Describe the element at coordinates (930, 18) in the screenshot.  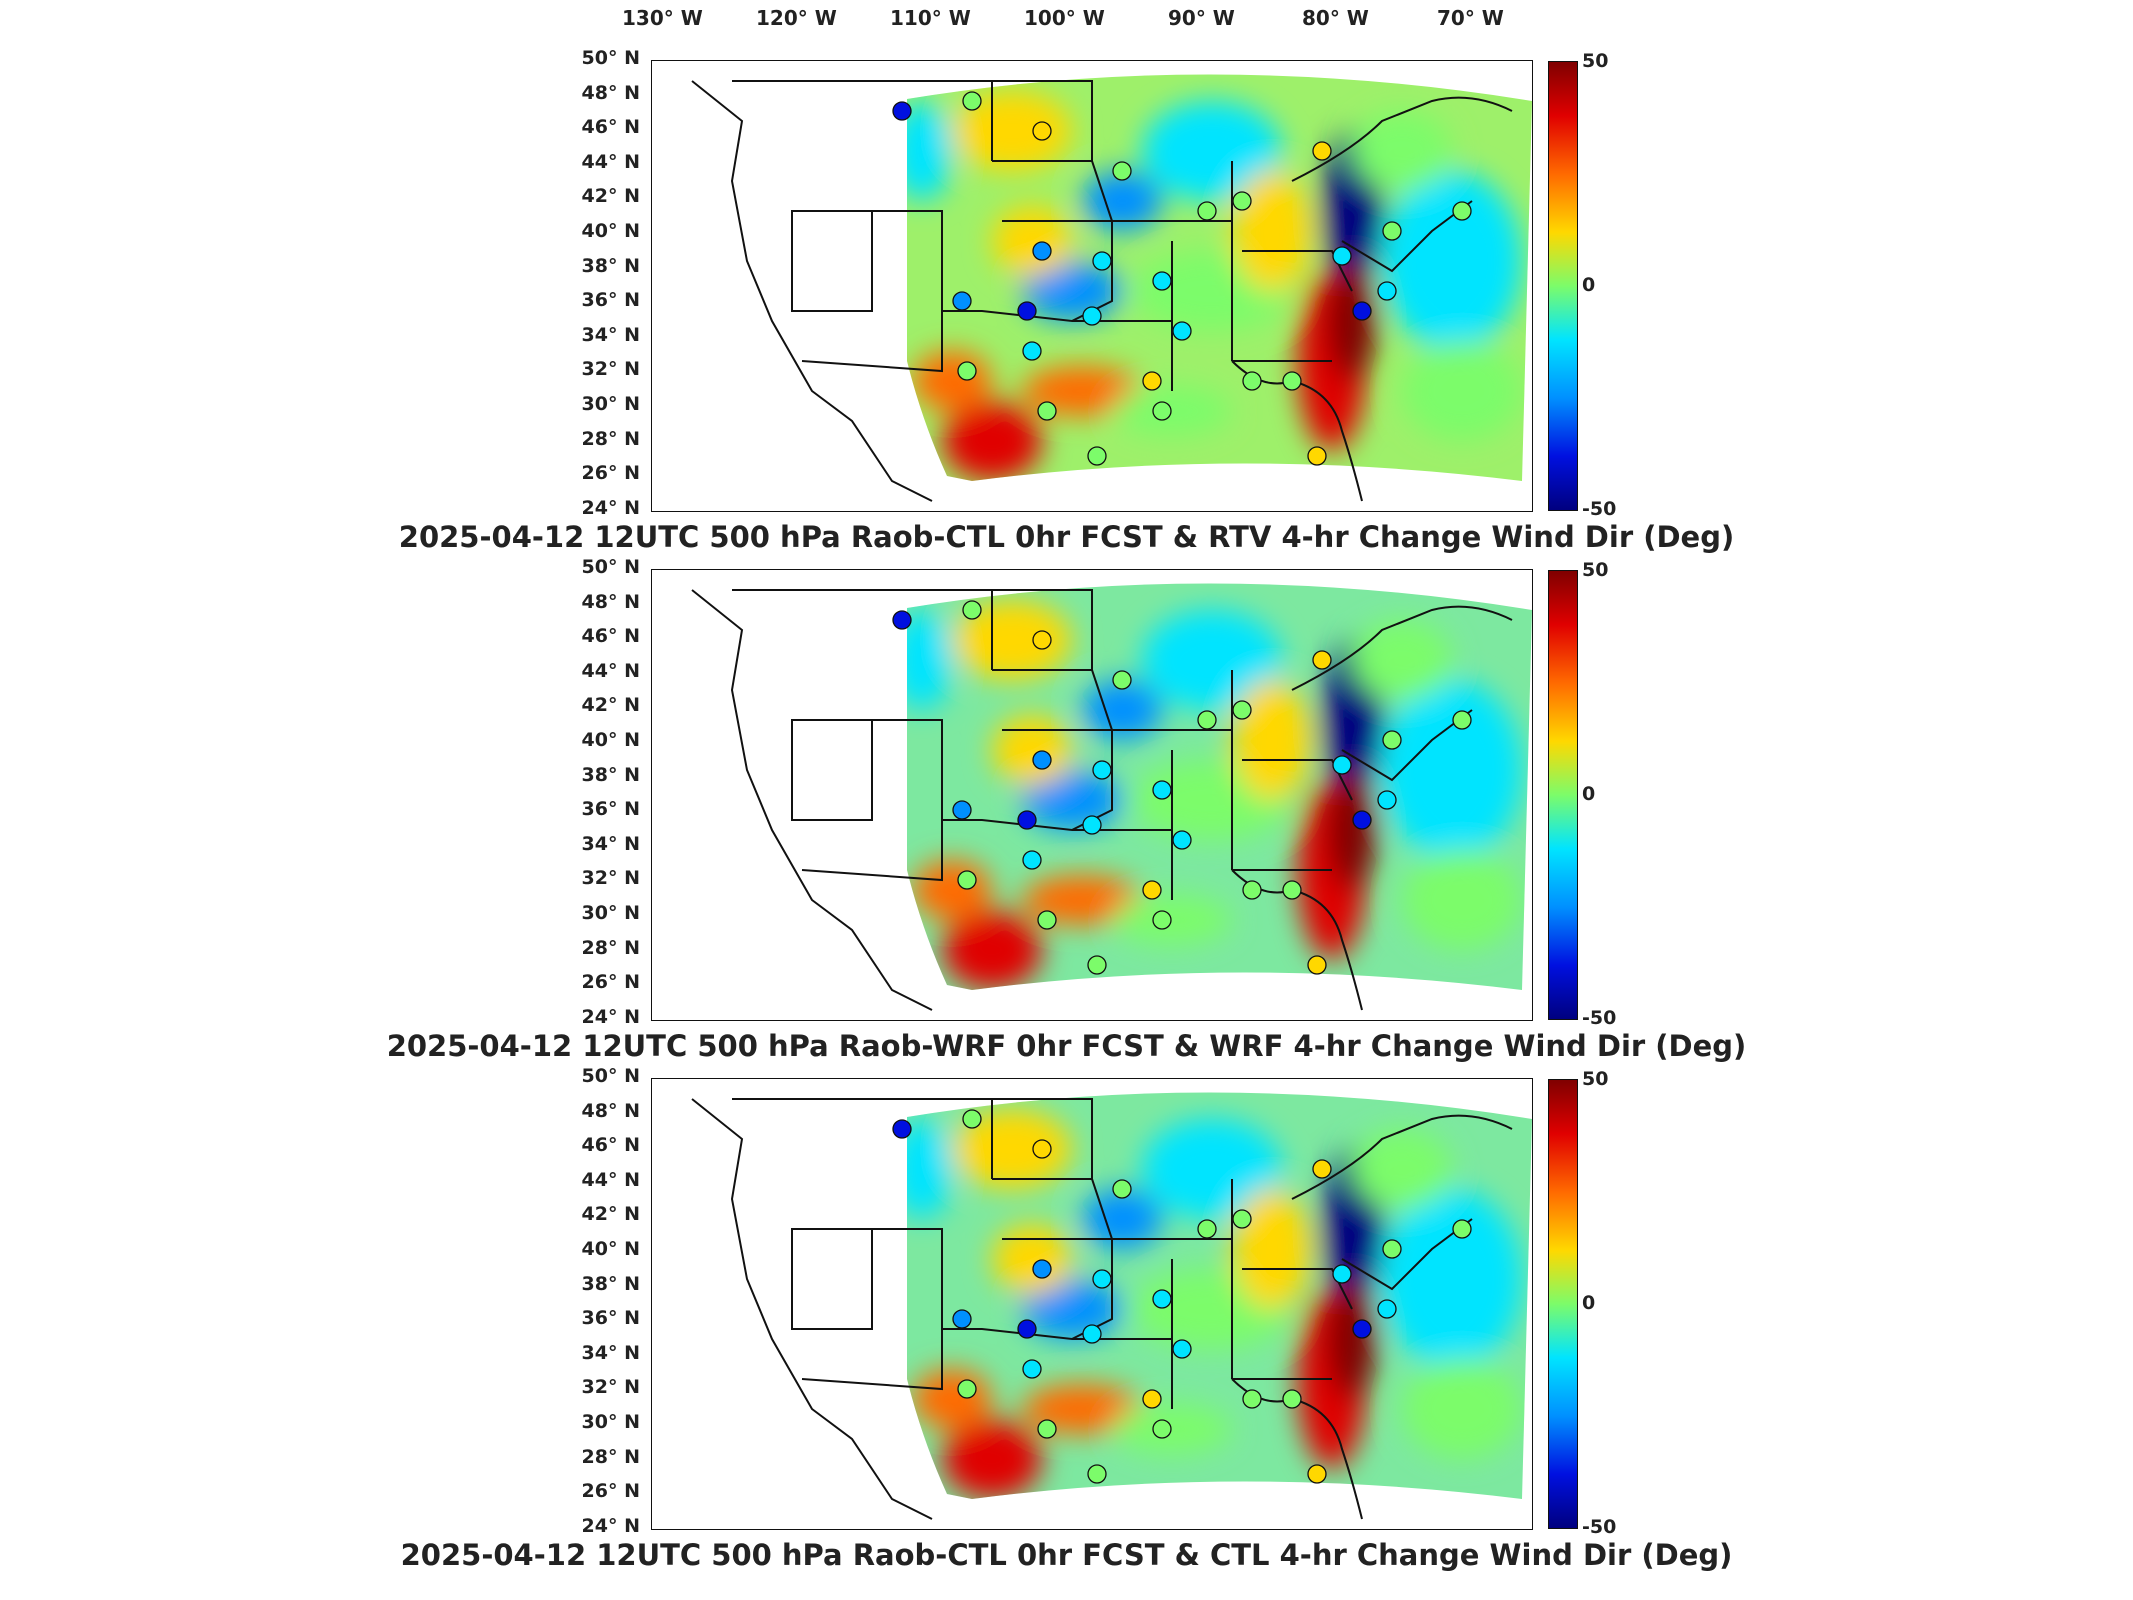
I see `lon-label-110w: 110° W` at that location.